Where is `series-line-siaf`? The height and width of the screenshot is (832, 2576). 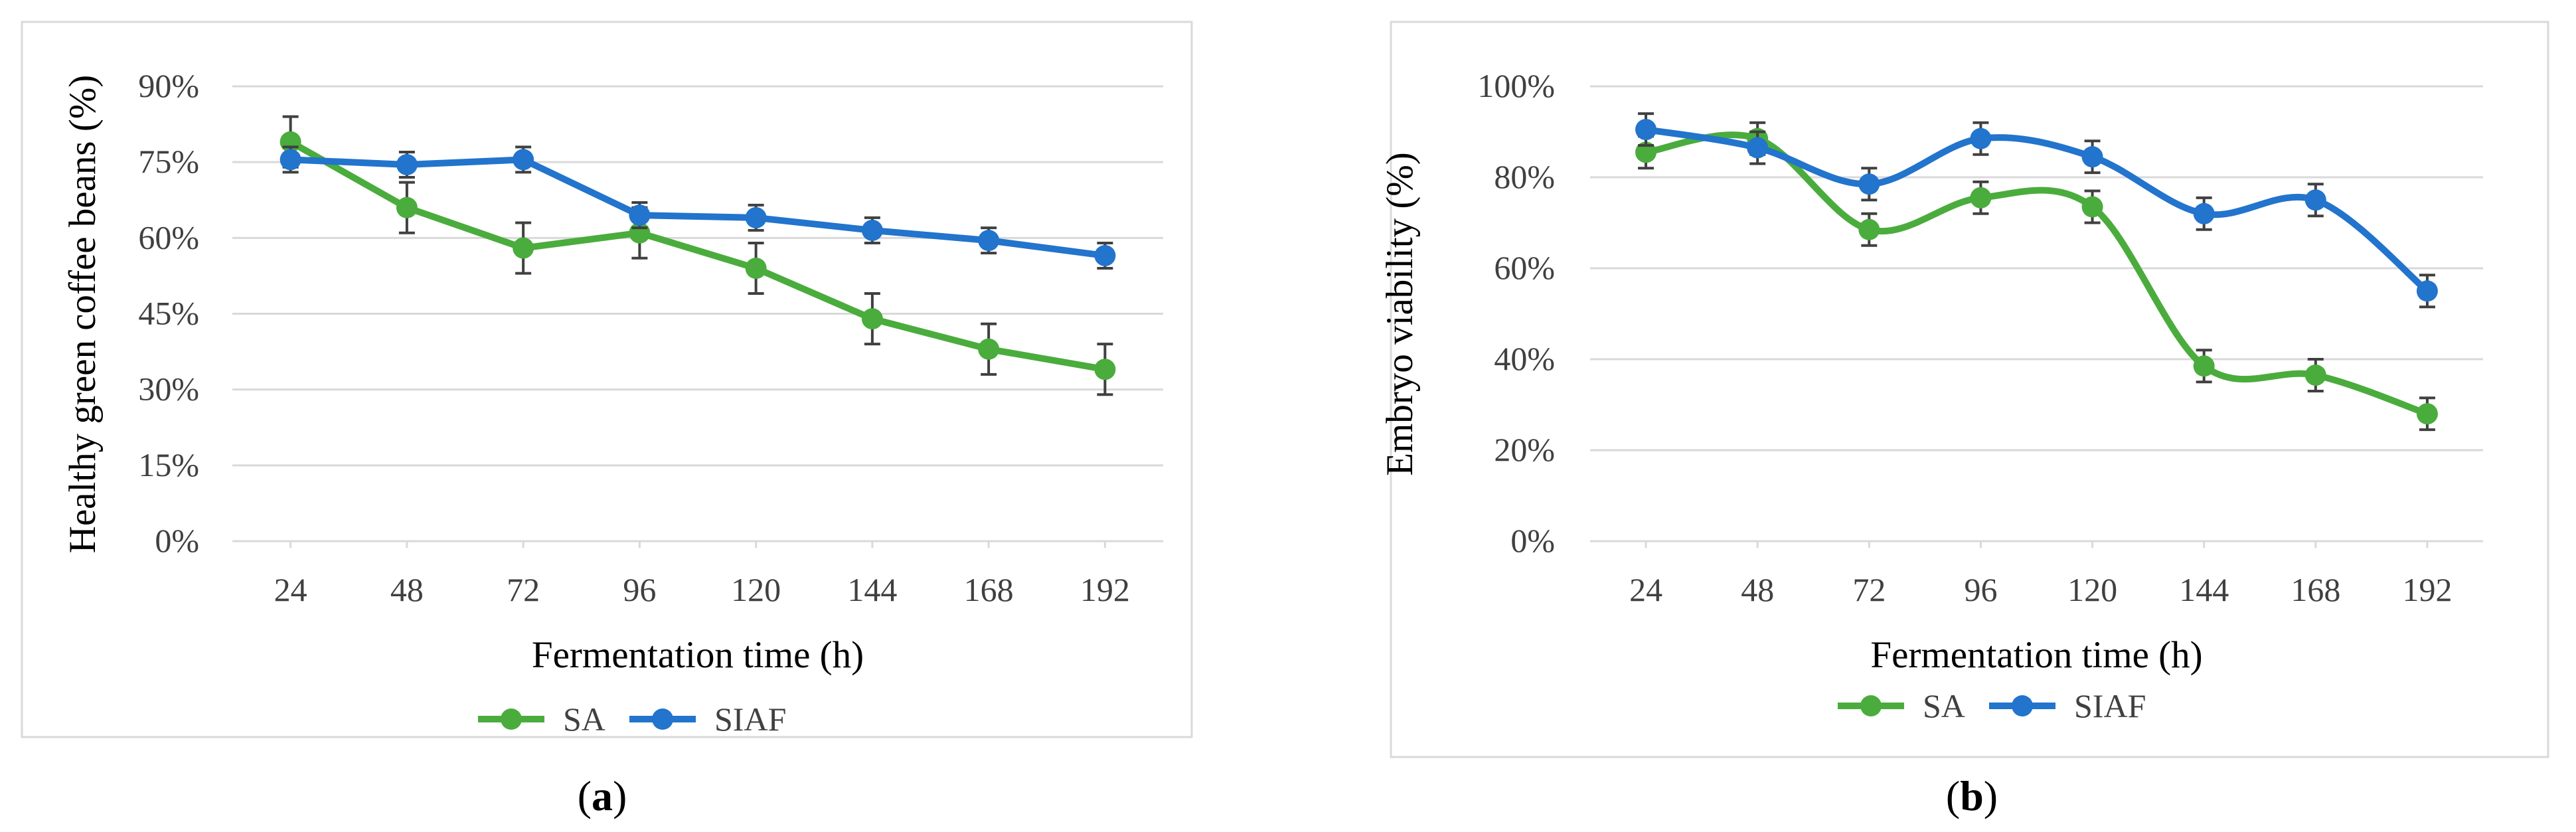 series-line-siaf is located at coordinates (698, 207).